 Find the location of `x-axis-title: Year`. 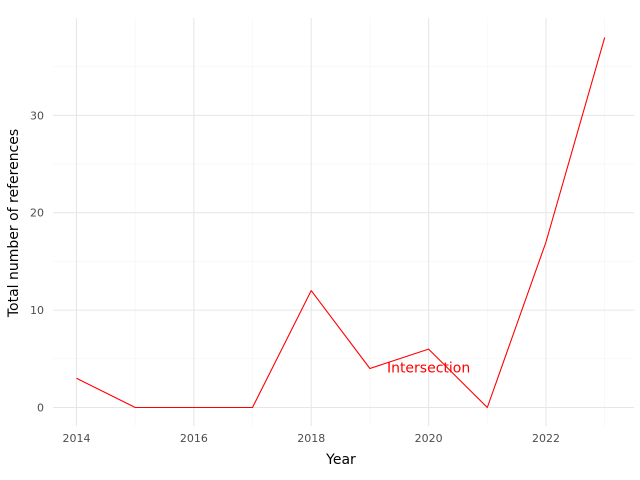

x-axis-title: Year is located at coordinates (340, 460).